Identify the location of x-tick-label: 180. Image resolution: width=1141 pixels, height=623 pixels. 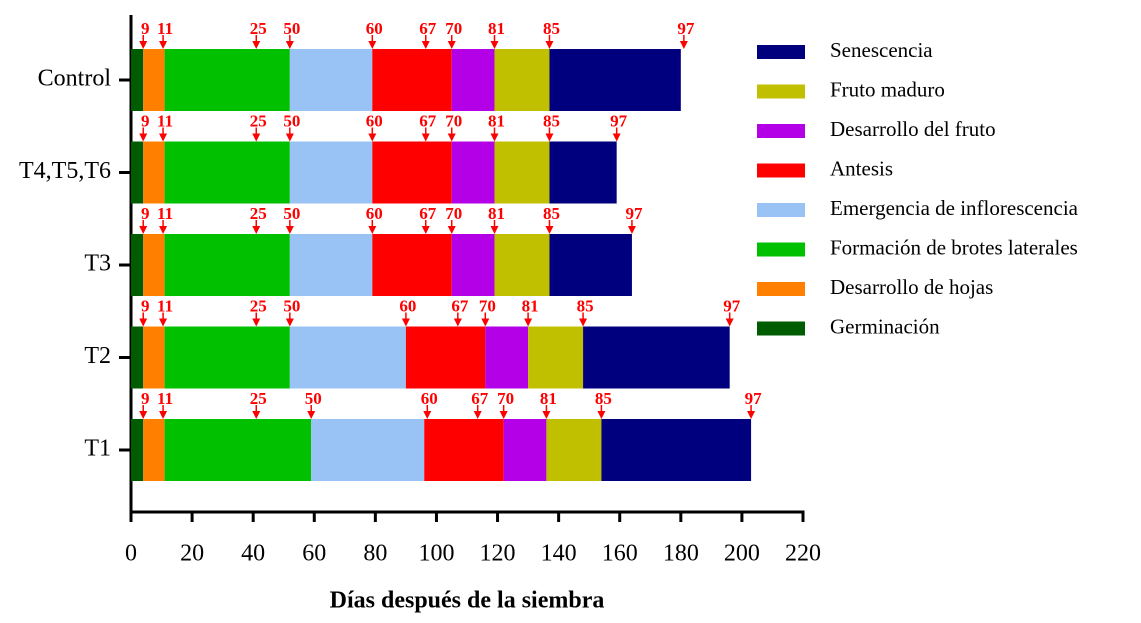
(681, 554).